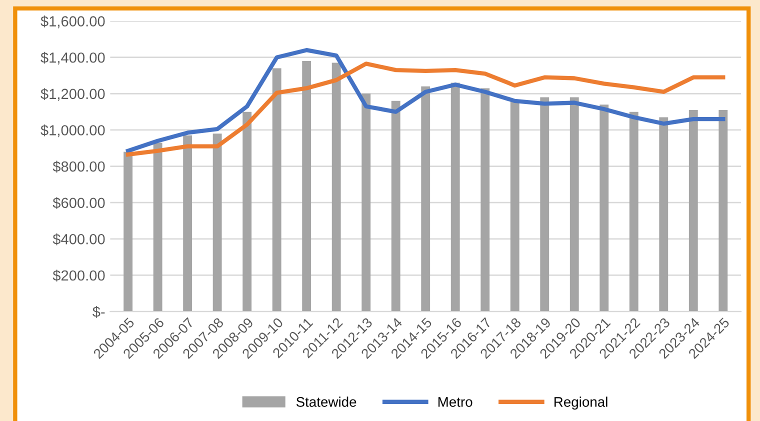  I want to click on y-tick-label: $400.00, so click(78, 239).